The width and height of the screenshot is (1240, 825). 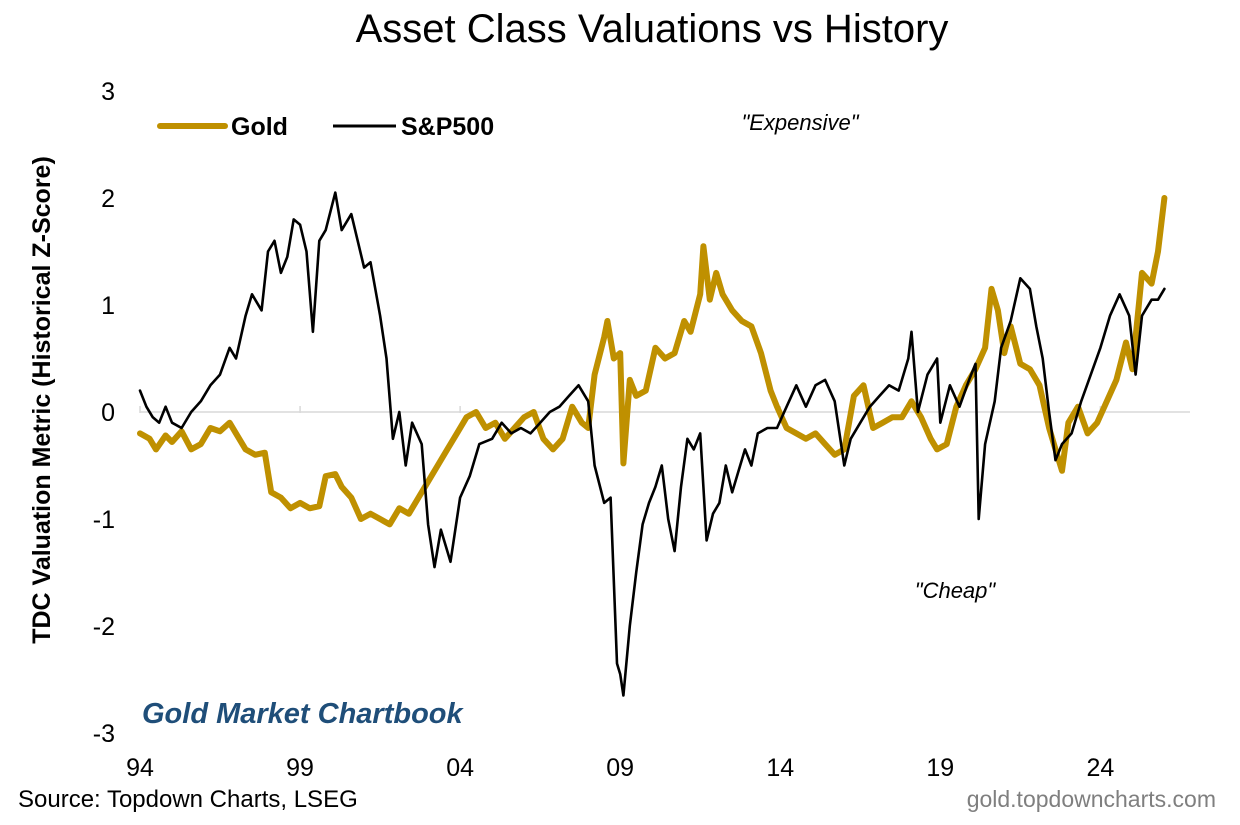 What do you see at coordinates (104, 734) in the screenshot?
I see `y-tick-label: -3` at bounding box center [104, 734].